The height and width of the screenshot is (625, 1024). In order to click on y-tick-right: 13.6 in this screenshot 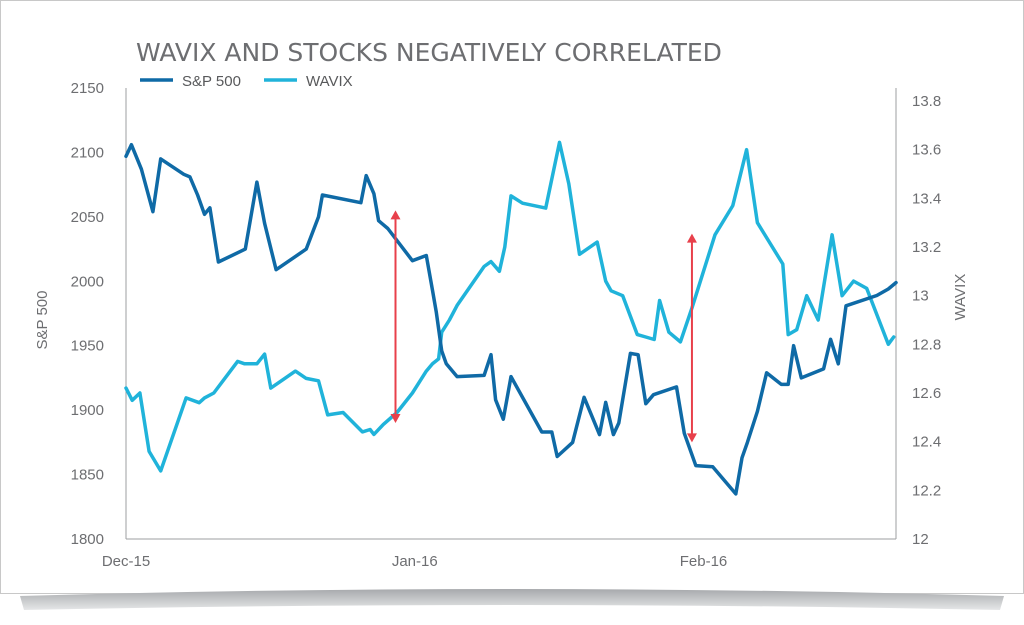, I will do `click(926, 150)`.